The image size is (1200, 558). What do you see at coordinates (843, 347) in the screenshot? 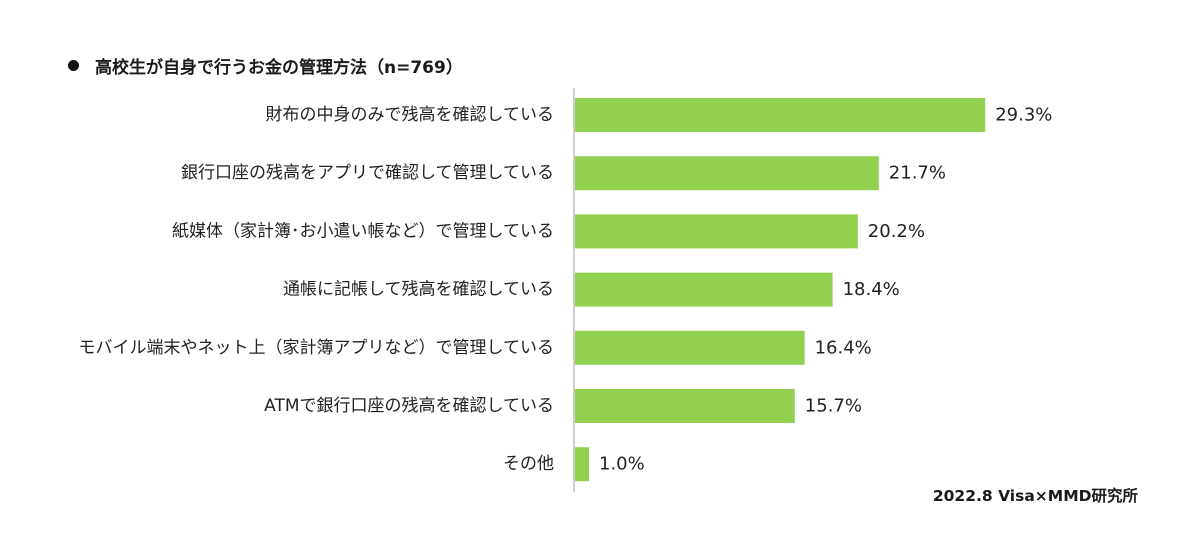
I see `value-label: 16.4%` at bounding box center [843, 347].